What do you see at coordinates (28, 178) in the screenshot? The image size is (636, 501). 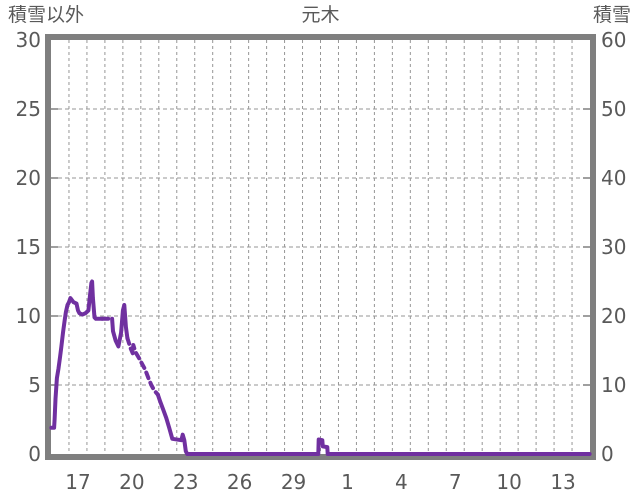 I see `y-tick-label-left: 20` at bounding box center [28, 178].